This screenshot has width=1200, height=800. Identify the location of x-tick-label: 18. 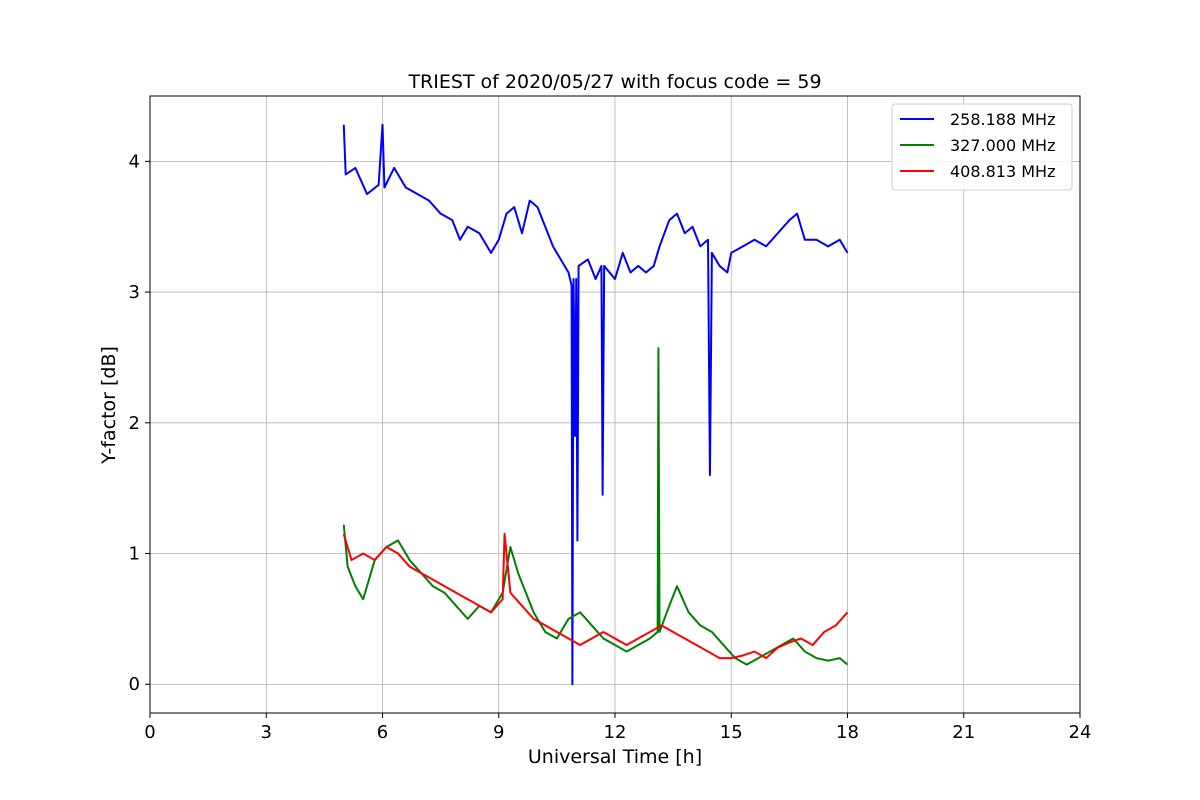
(847, 732).